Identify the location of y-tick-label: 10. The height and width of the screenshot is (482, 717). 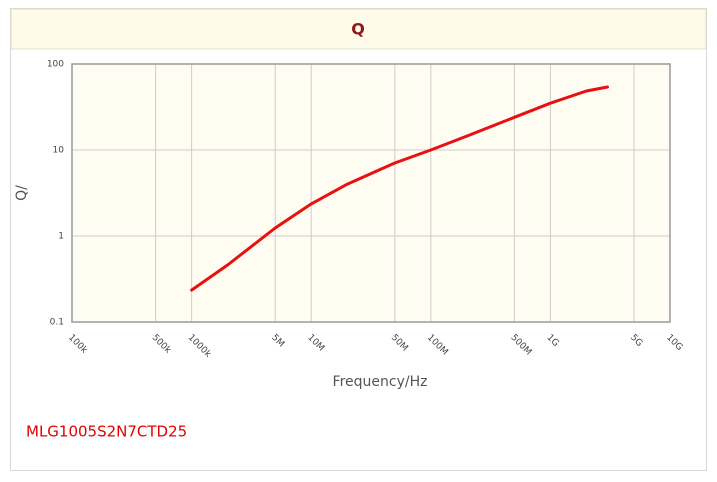
(59, 151).